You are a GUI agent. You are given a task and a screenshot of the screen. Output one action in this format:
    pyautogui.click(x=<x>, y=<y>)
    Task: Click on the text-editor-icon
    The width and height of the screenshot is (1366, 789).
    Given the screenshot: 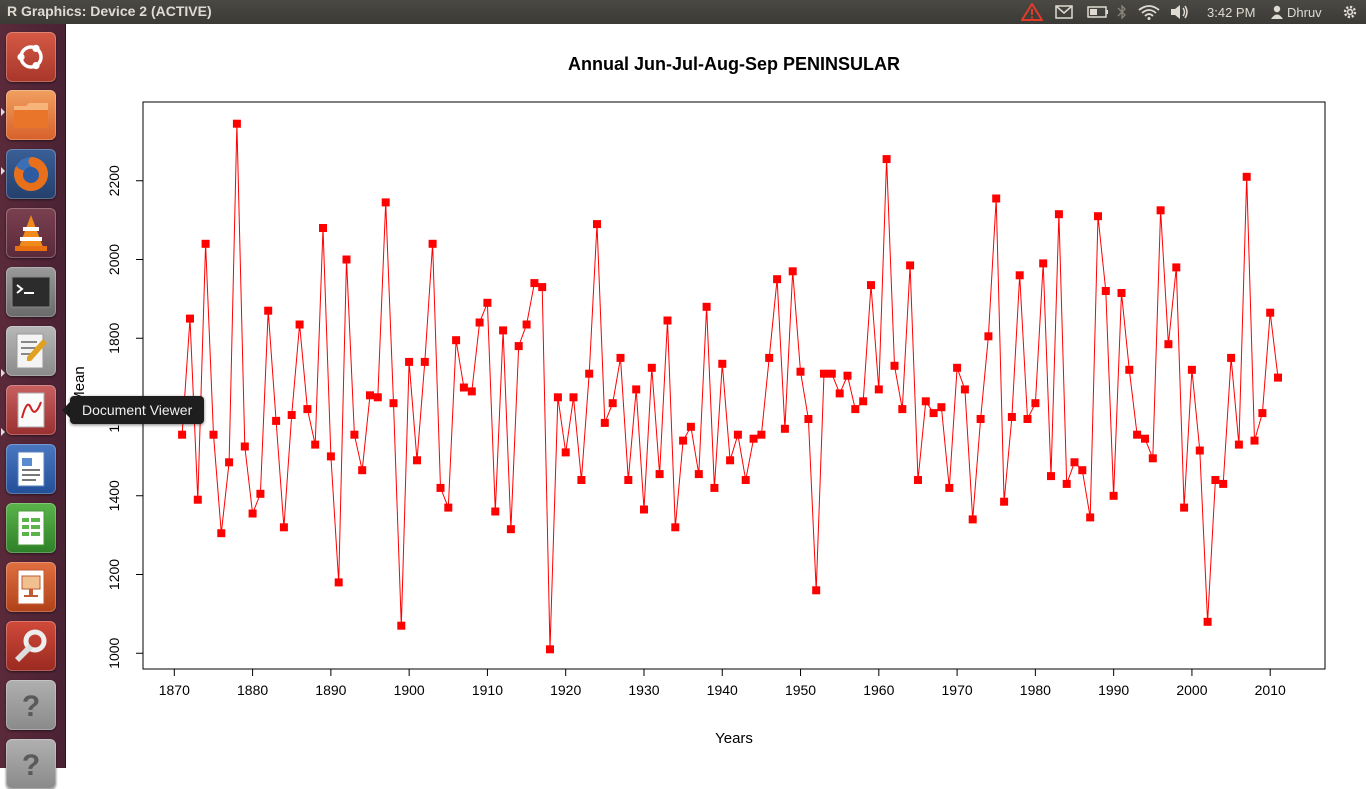 What is the action you would take?
    pyautogui.click(x=31, y=351)
    